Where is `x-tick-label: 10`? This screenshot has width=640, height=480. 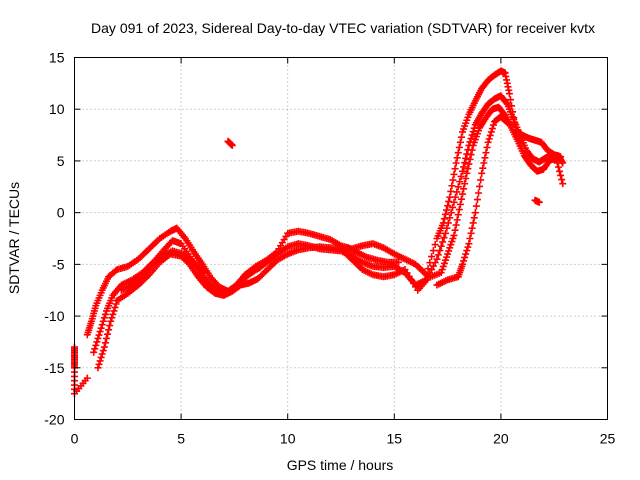
x-tick-label: 10 is located at coordinates (288, 439).